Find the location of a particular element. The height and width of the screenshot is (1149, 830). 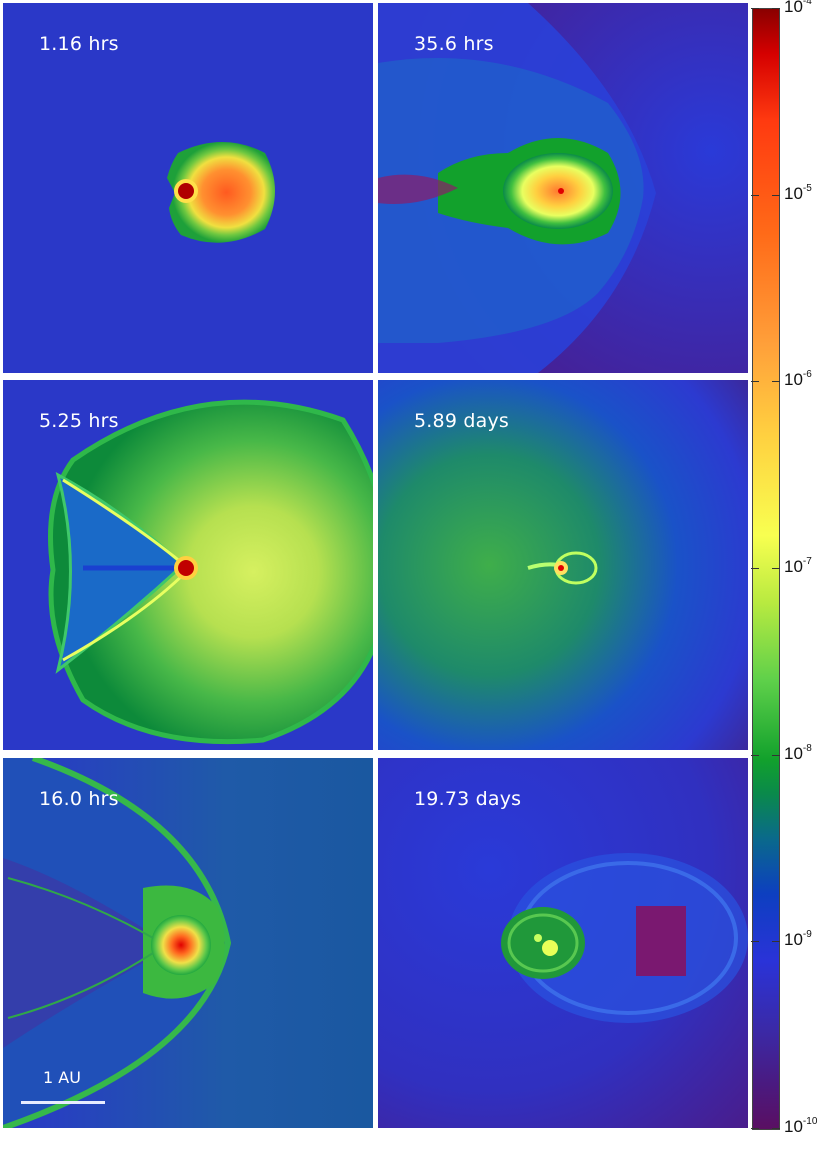

snapshot-panel-1: 1.16 hrs is located at coordinates (188, 188).